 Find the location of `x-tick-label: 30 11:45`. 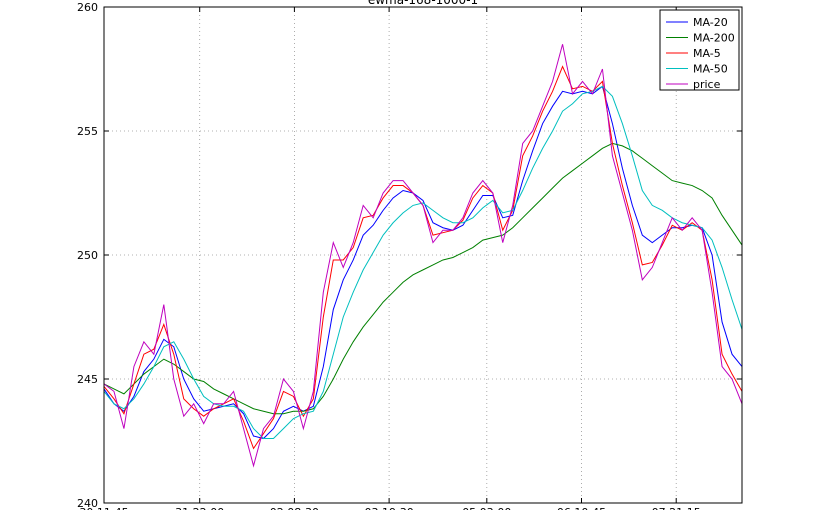

x-tick-label: 30 11:45 is located at coordinates (103, 508).